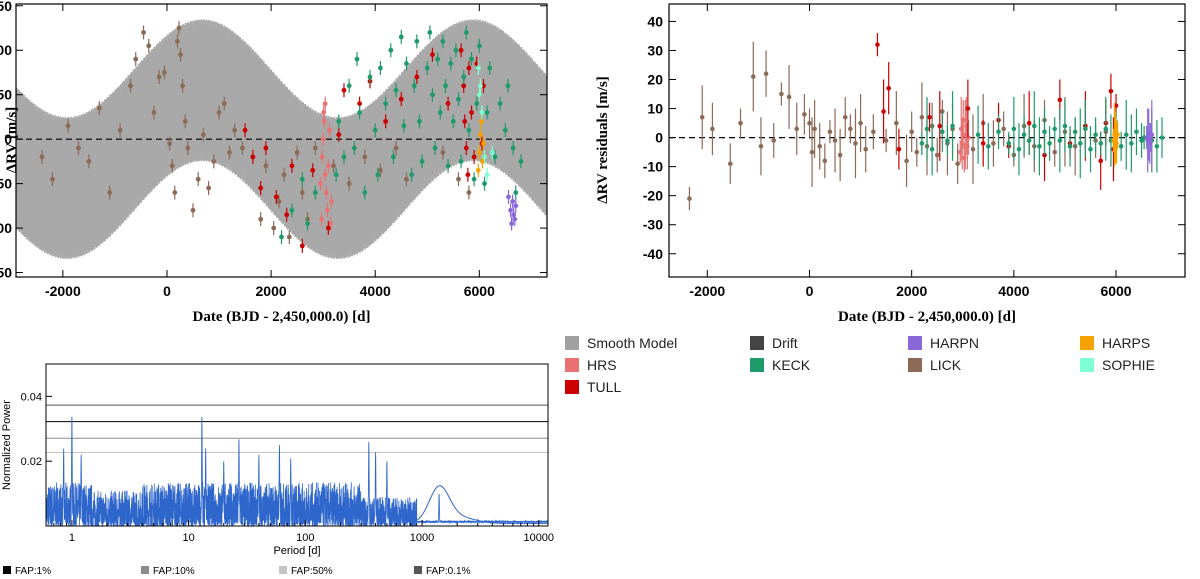  I want to click on series-harps, so click(1115, 134).